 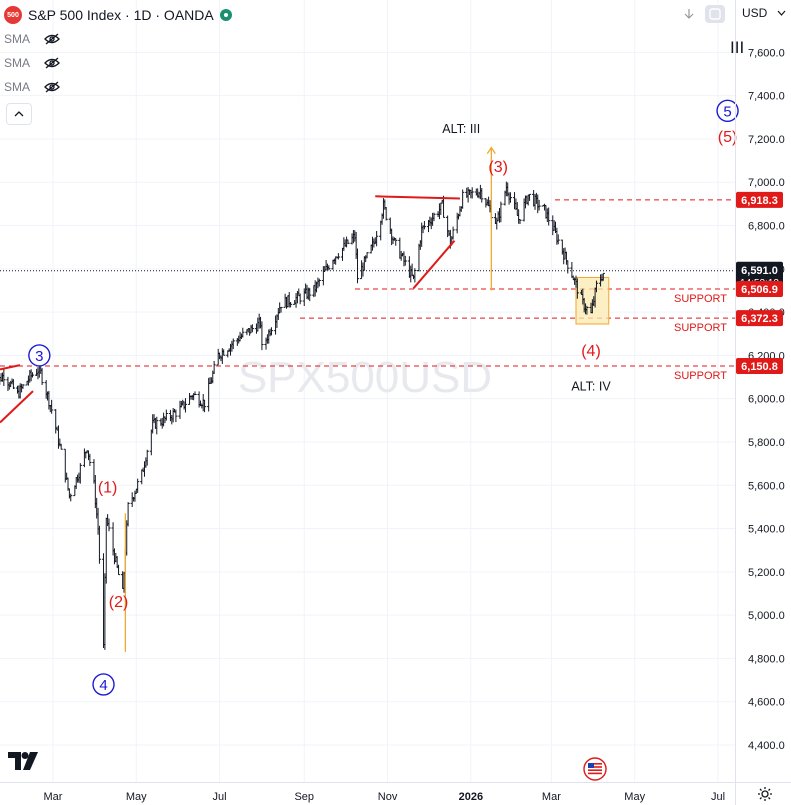 I want to click on price-axis-tick: 4,400.0, so click(x=766, y=746).